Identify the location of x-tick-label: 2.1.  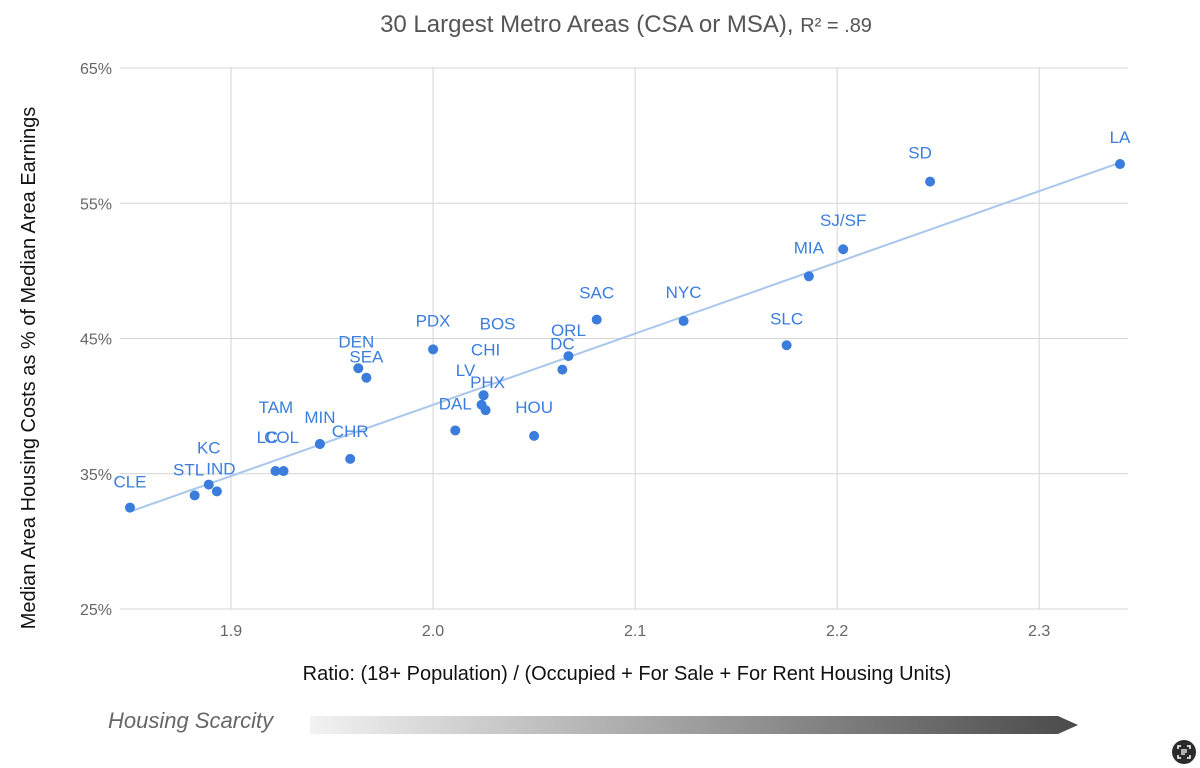
(635, 631).